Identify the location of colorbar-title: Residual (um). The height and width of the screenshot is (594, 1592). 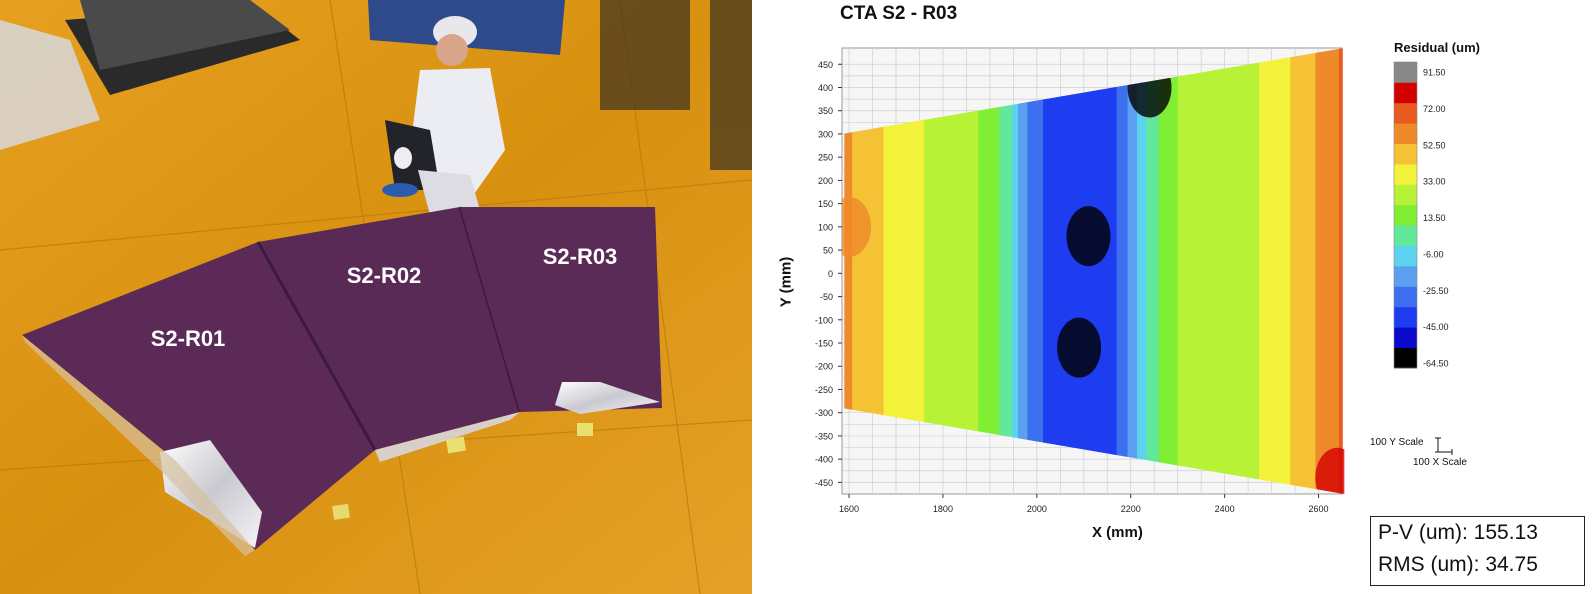
(1437, 47).